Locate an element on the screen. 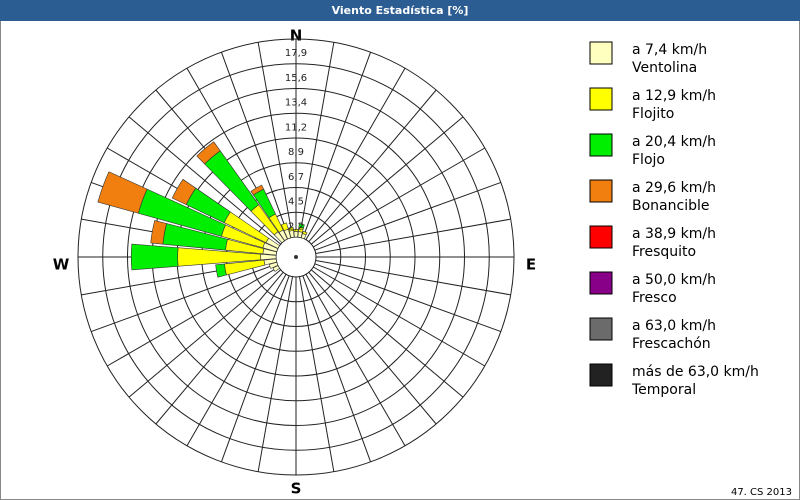 This screenshot has height=500, width=800. title-bar is located at coordinates (400, 10).